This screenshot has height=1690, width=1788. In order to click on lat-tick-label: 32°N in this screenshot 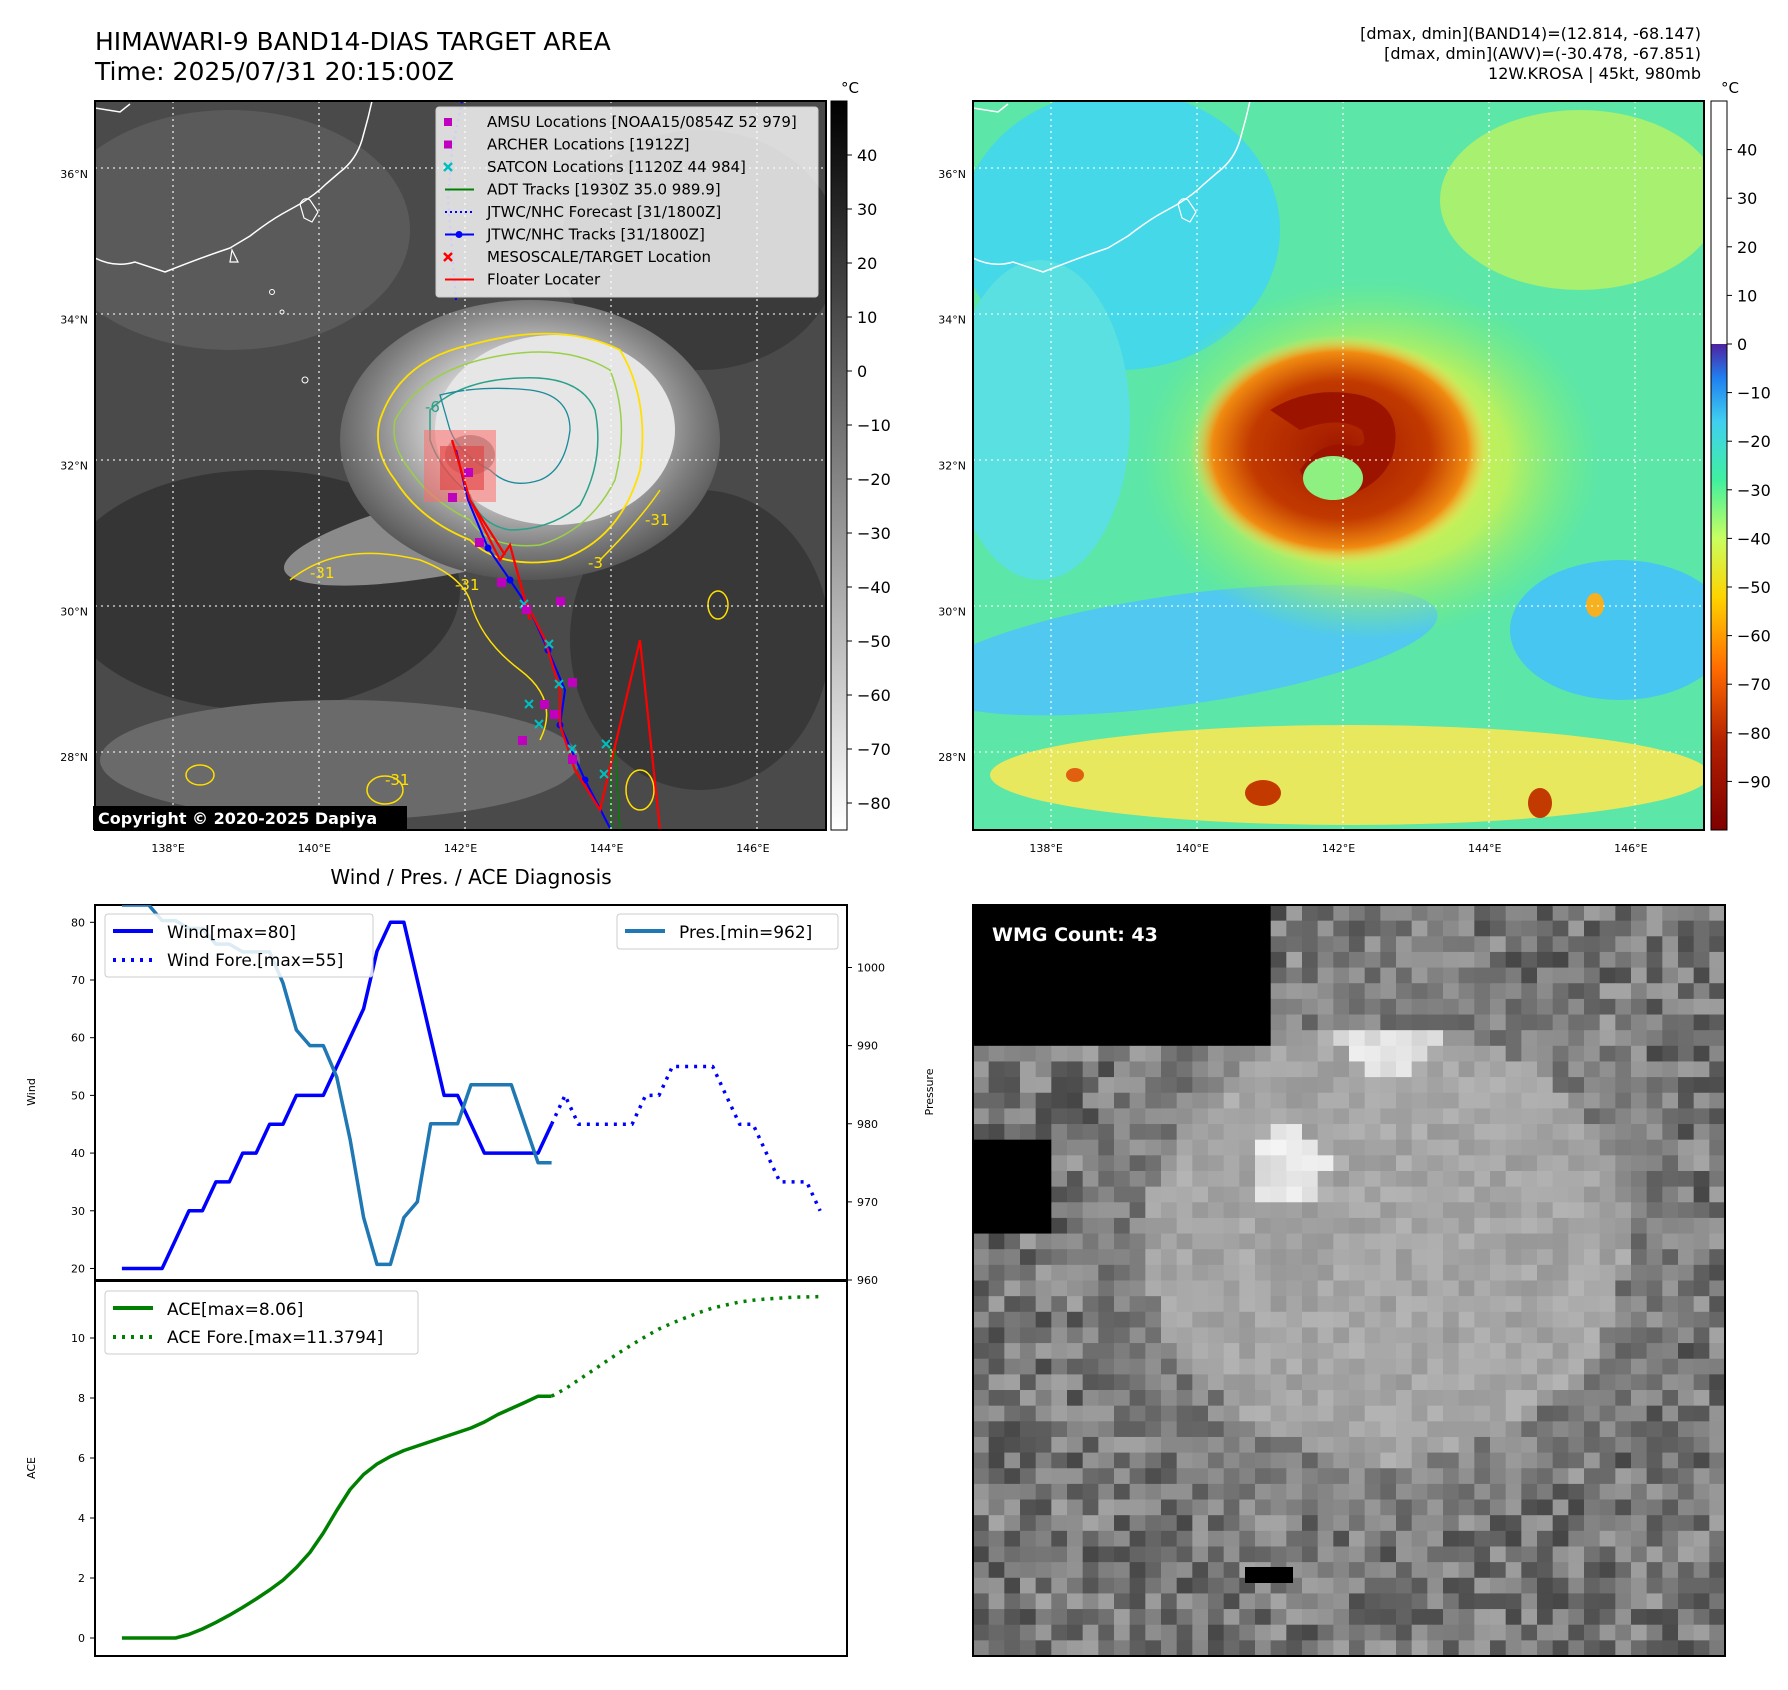, I will do `click(74, 466)`.